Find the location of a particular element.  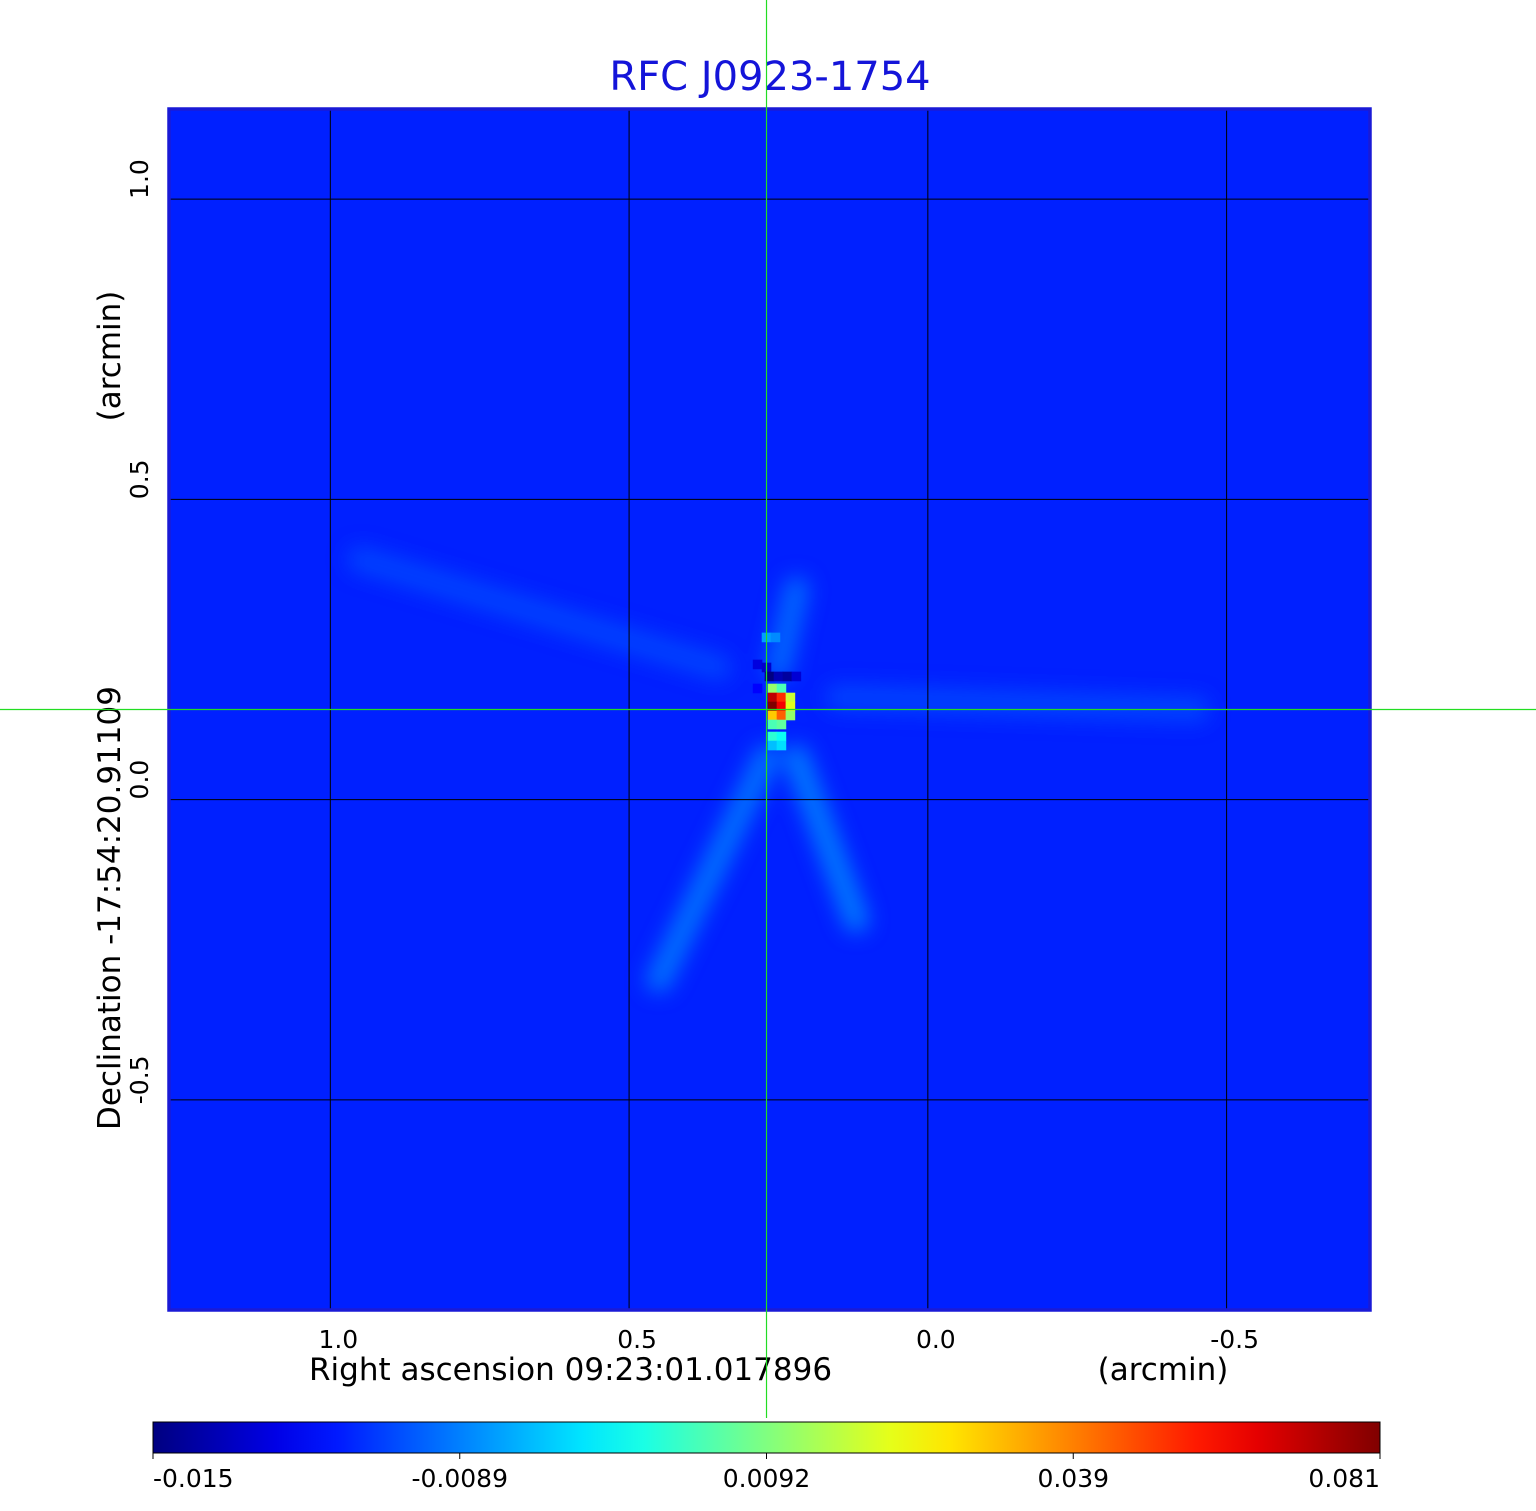

colorbar-tick-labels: -0.015 -0.0089 0.0092 0.039 0.081 is located at coordinates (766, 1473).